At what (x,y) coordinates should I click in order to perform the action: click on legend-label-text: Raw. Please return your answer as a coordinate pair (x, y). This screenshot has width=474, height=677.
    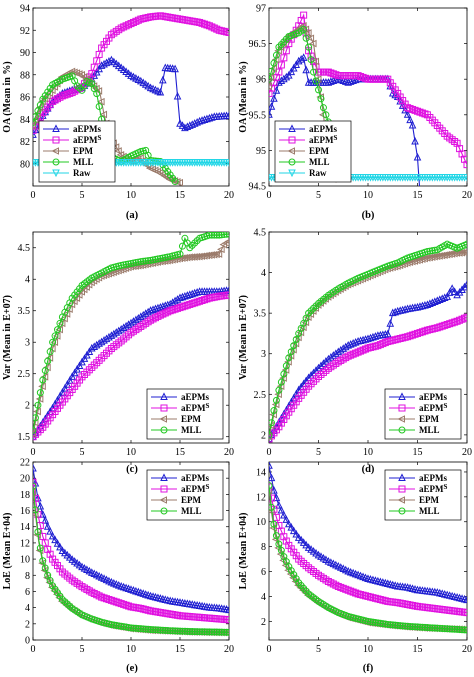
    Looking at the image, I should click on (82, 173).